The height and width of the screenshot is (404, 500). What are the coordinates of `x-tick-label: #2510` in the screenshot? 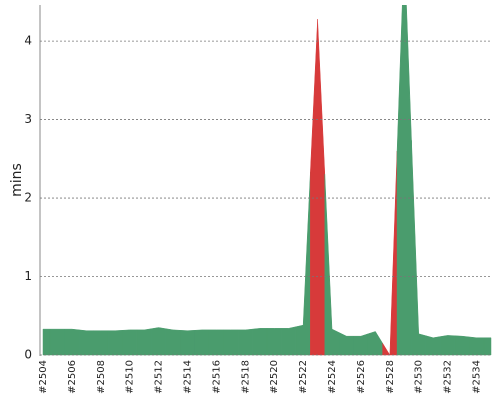 It's located at (130, 377).